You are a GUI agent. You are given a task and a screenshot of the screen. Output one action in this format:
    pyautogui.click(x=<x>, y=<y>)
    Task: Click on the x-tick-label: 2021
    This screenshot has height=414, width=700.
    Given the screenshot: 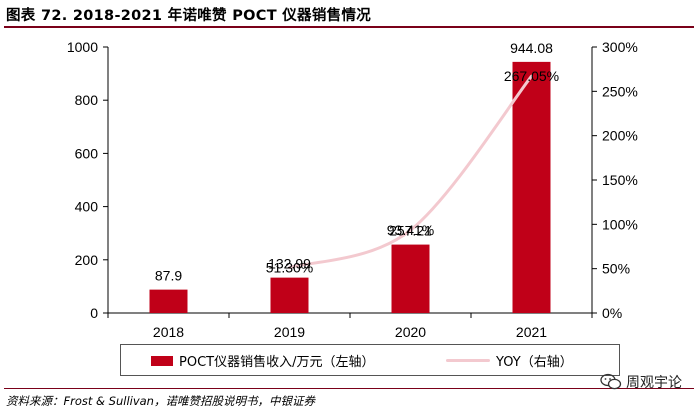 What is the action you would take?
    pyautogui.click(x=531, y=332)
    